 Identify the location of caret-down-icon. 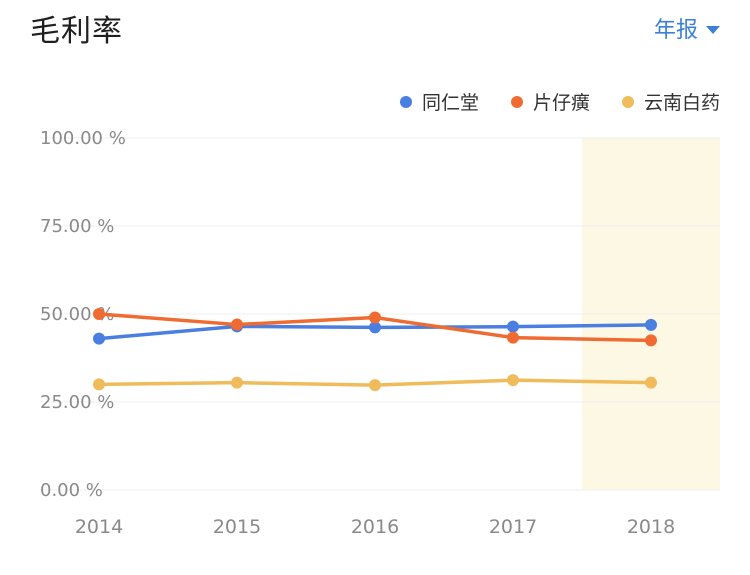
(713, 29).